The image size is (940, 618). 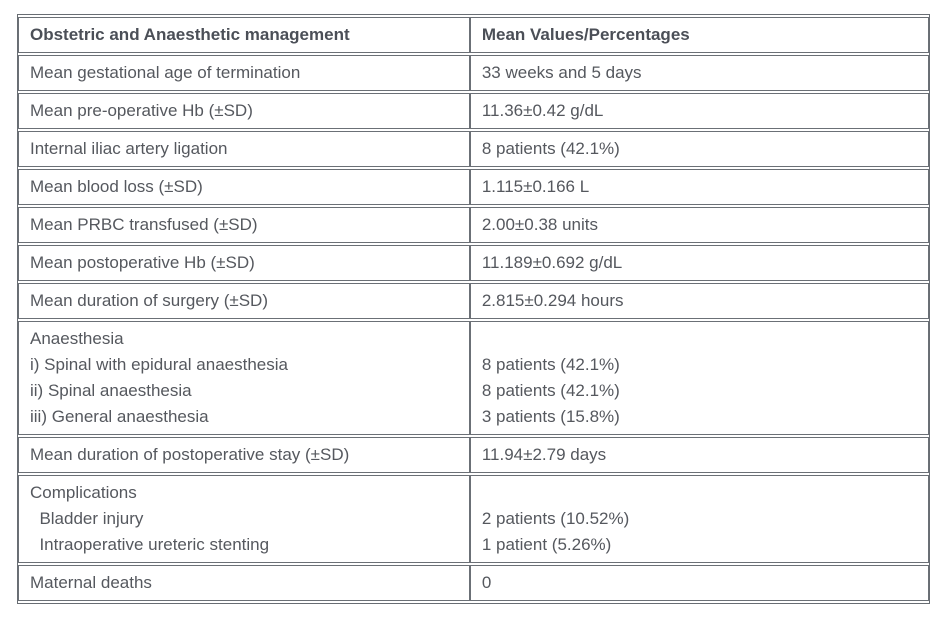 What do you see at coordinates (244, 35) in the screenshot?
I see `column-header-management: Obstetric and Anaesthetic management` at bounding box center [244, 35].